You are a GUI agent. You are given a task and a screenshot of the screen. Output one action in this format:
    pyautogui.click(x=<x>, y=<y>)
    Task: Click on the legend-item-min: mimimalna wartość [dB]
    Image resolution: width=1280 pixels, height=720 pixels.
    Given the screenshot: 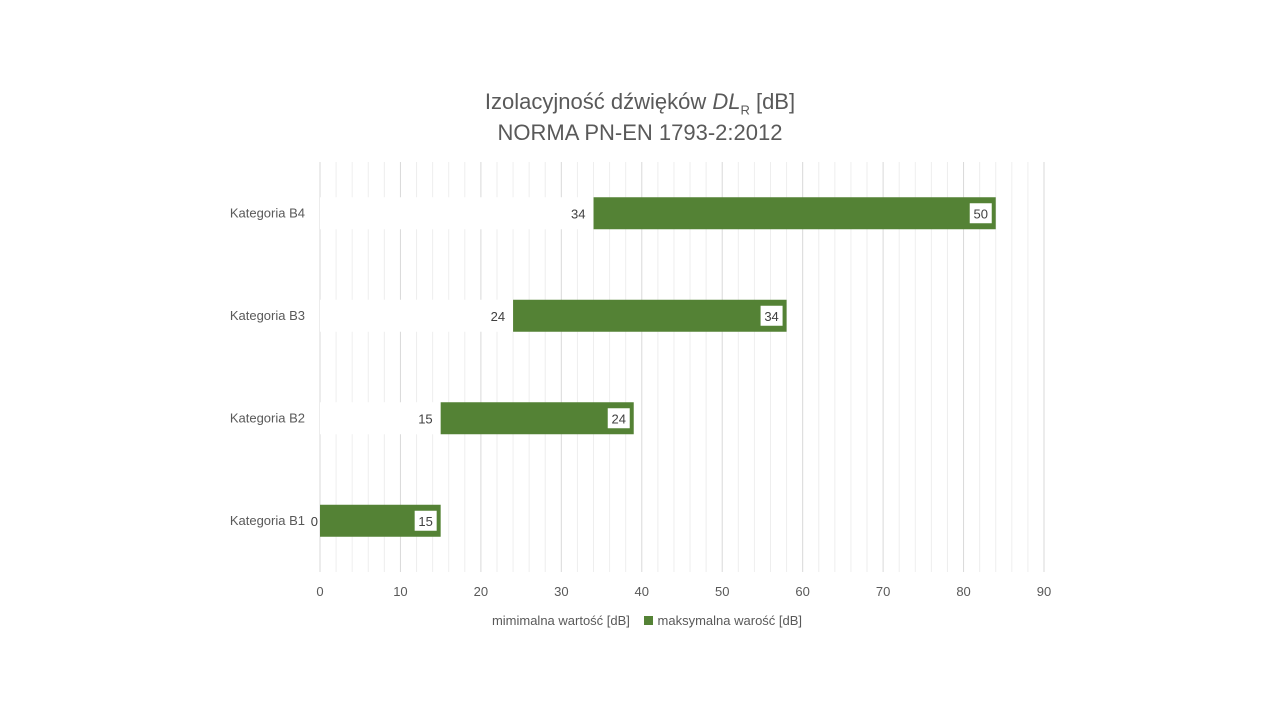 What is the action you would take?
    pyautogui.click(x=553, y=620)
    